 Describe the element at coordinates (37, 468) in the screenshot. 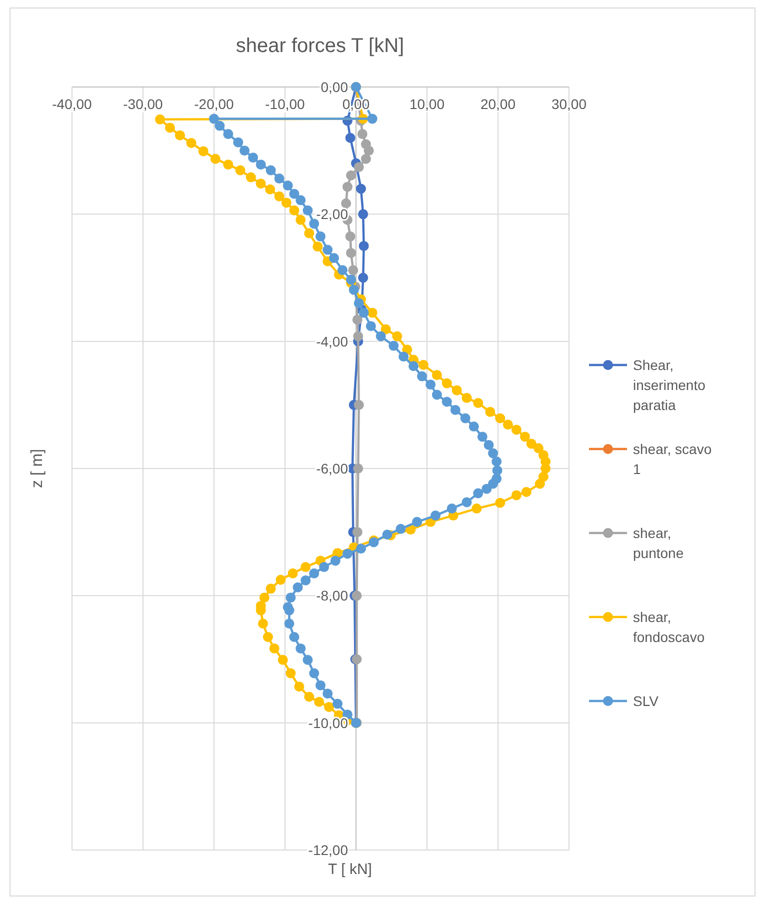

I see `y-axis-title: z [ m]` at that location.